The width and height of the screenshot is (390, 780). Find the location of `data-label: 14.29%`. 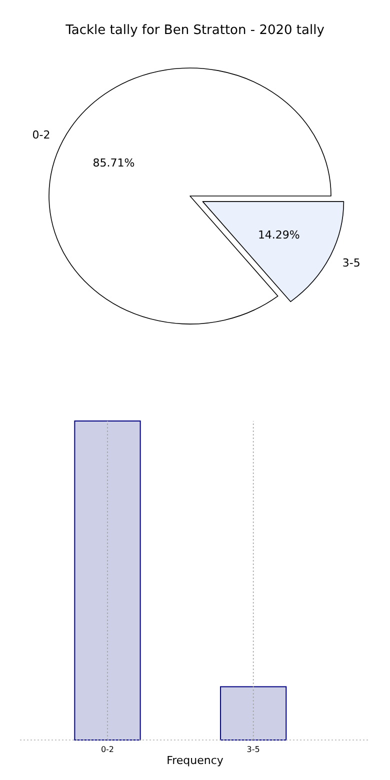

data-label: 14.29% is located at coordinates (279, 235).